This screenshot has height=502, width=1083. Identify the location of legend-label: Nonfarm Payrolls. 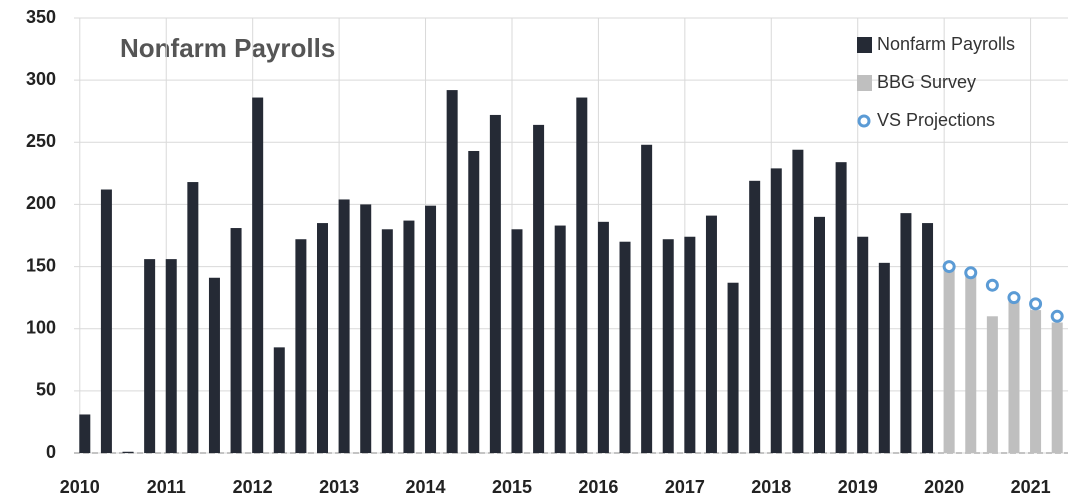
(946, 44).